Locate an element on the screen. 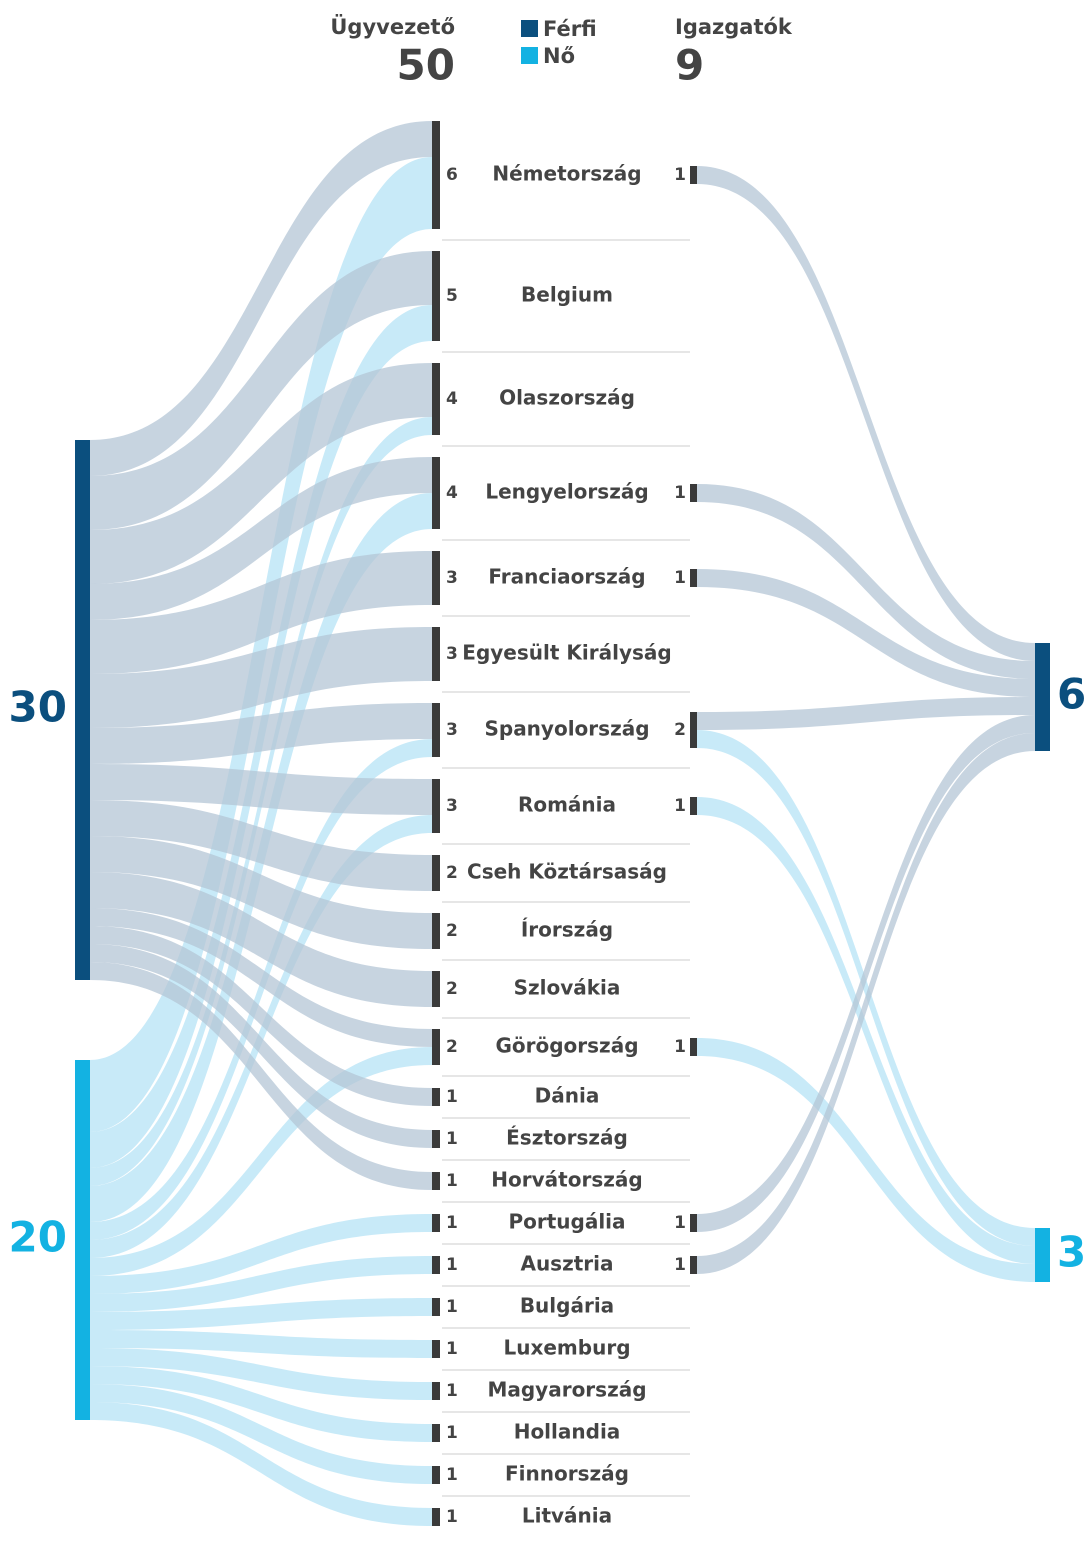  right-title: Igazgatók is located at coordinates (734, 27).